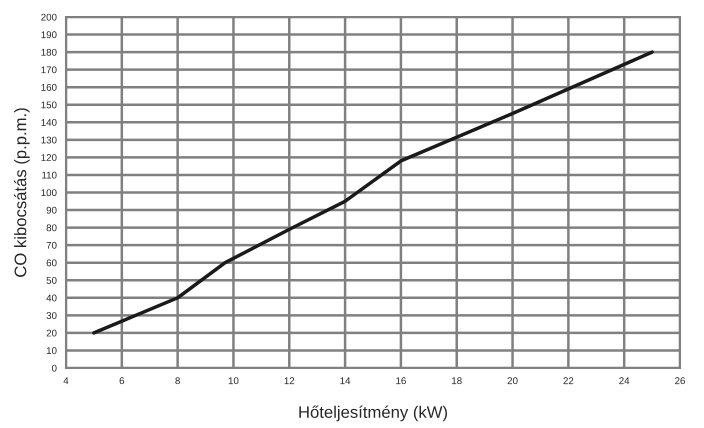 This screenshot has height=428, width=704. Describe the element at coordinates (49, 192) in the screenshot. I see `y-tick-label: 100` at that location.